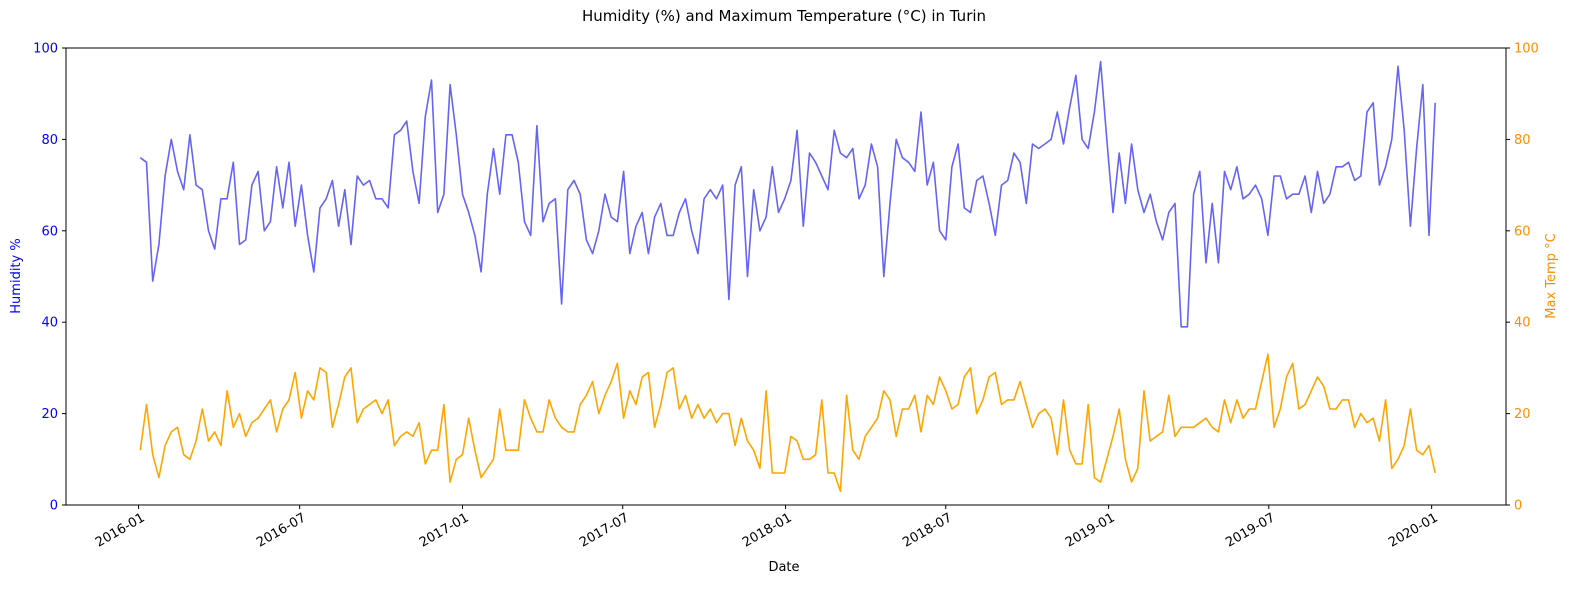  I want to click on left-axis-tick-label: 60, so click(49, 231).